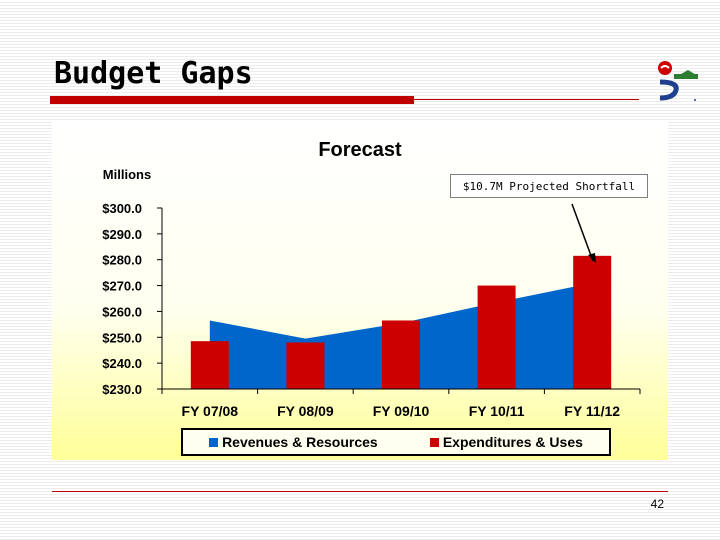 The height and width of the screenshot is (540, 720). Describe the element at coordinates (497, 411) in the screenshot. I see `x-tick-label: FY 10/11` at that location.